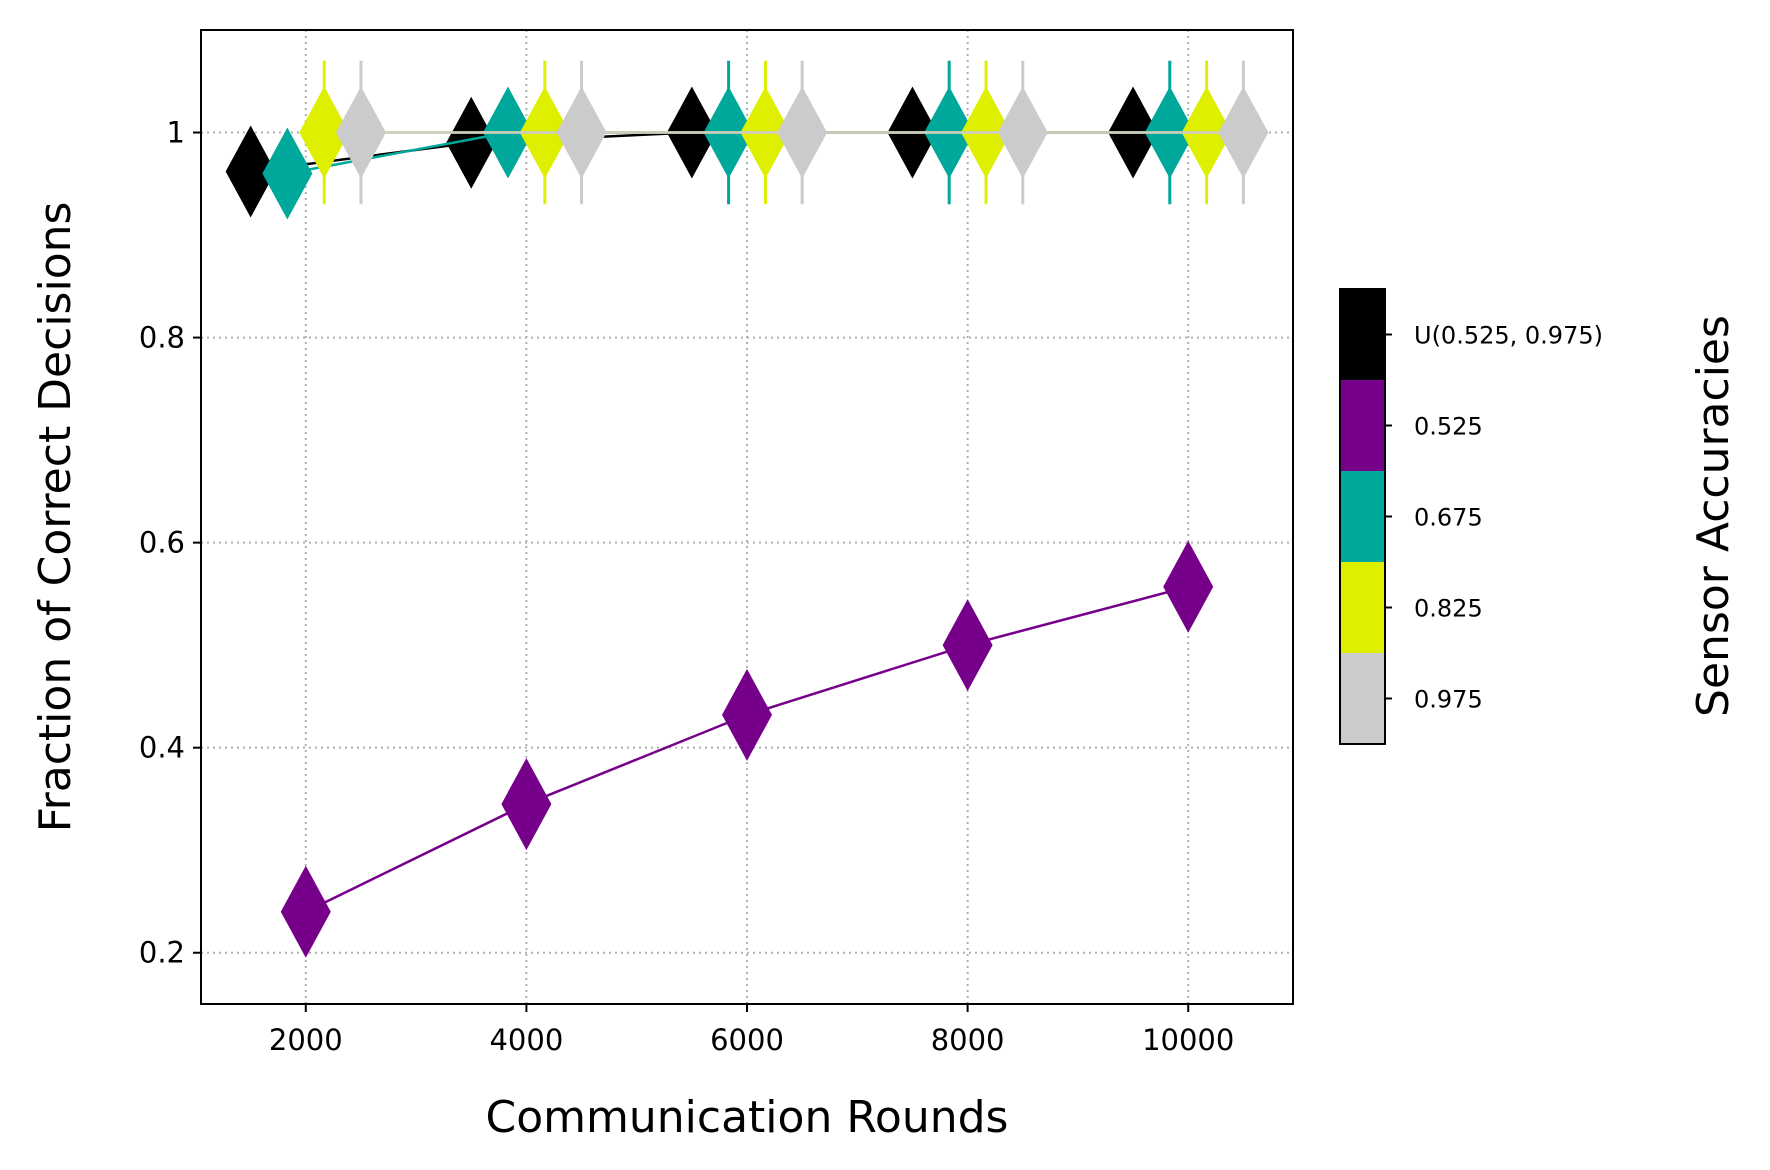 The width and height of the screenshot is (1770, 1170). What do you see at coordinates (176, 133) in the screenshot?
I see `y-tick-label: 1` at bounding box center [176, 133].